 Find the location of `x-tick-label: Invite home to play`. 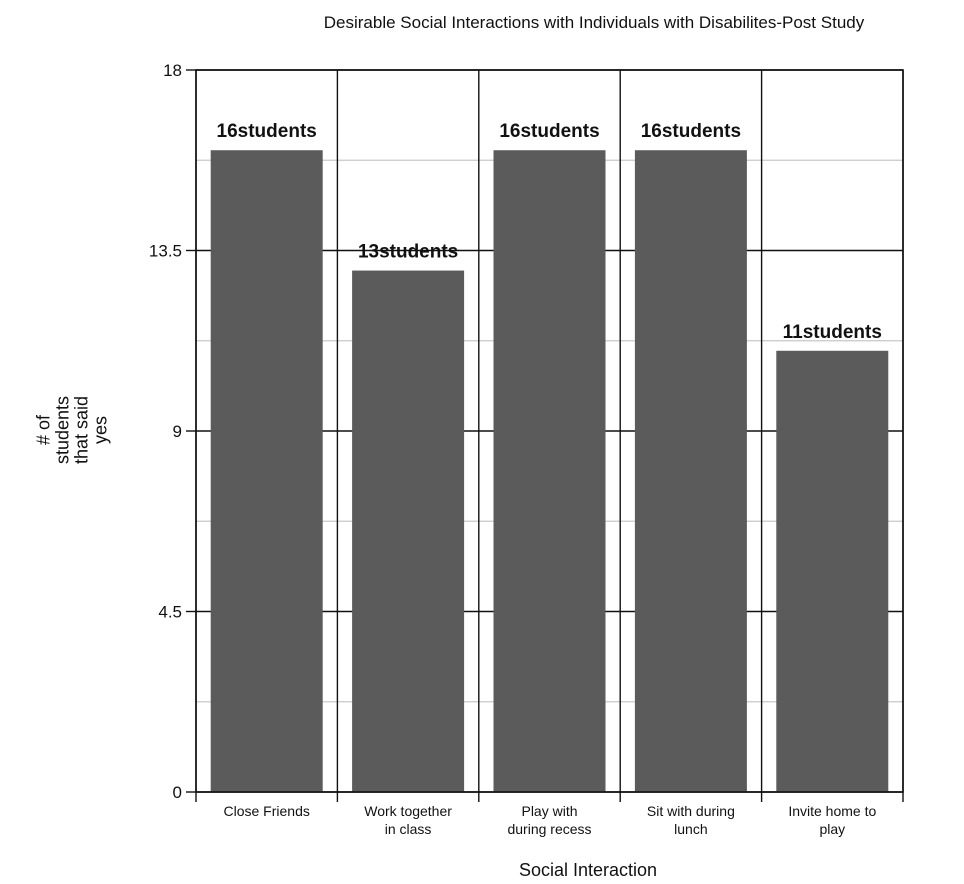

x-tick-label: Invite home to play is located at coordinates (832, 820).